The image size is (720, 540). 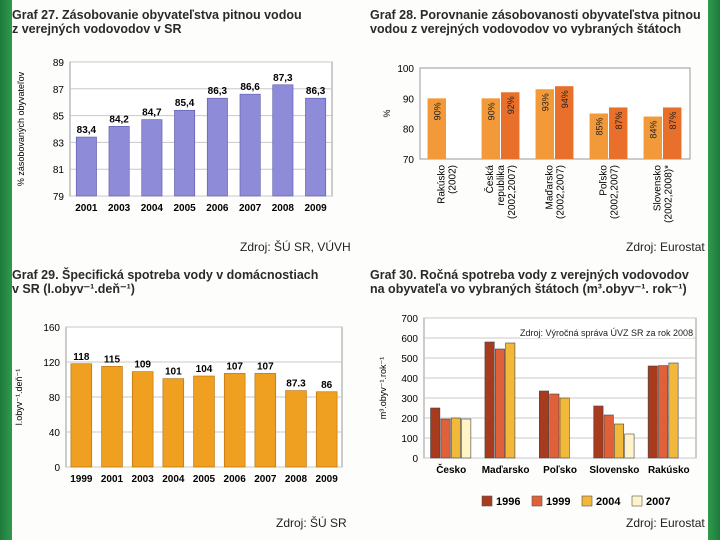 What do you see at coordinates (311, 523) in the screenshot?
I see `g29-source: Zdroj: ŠÚ SR` at bounding box center [311, 523].